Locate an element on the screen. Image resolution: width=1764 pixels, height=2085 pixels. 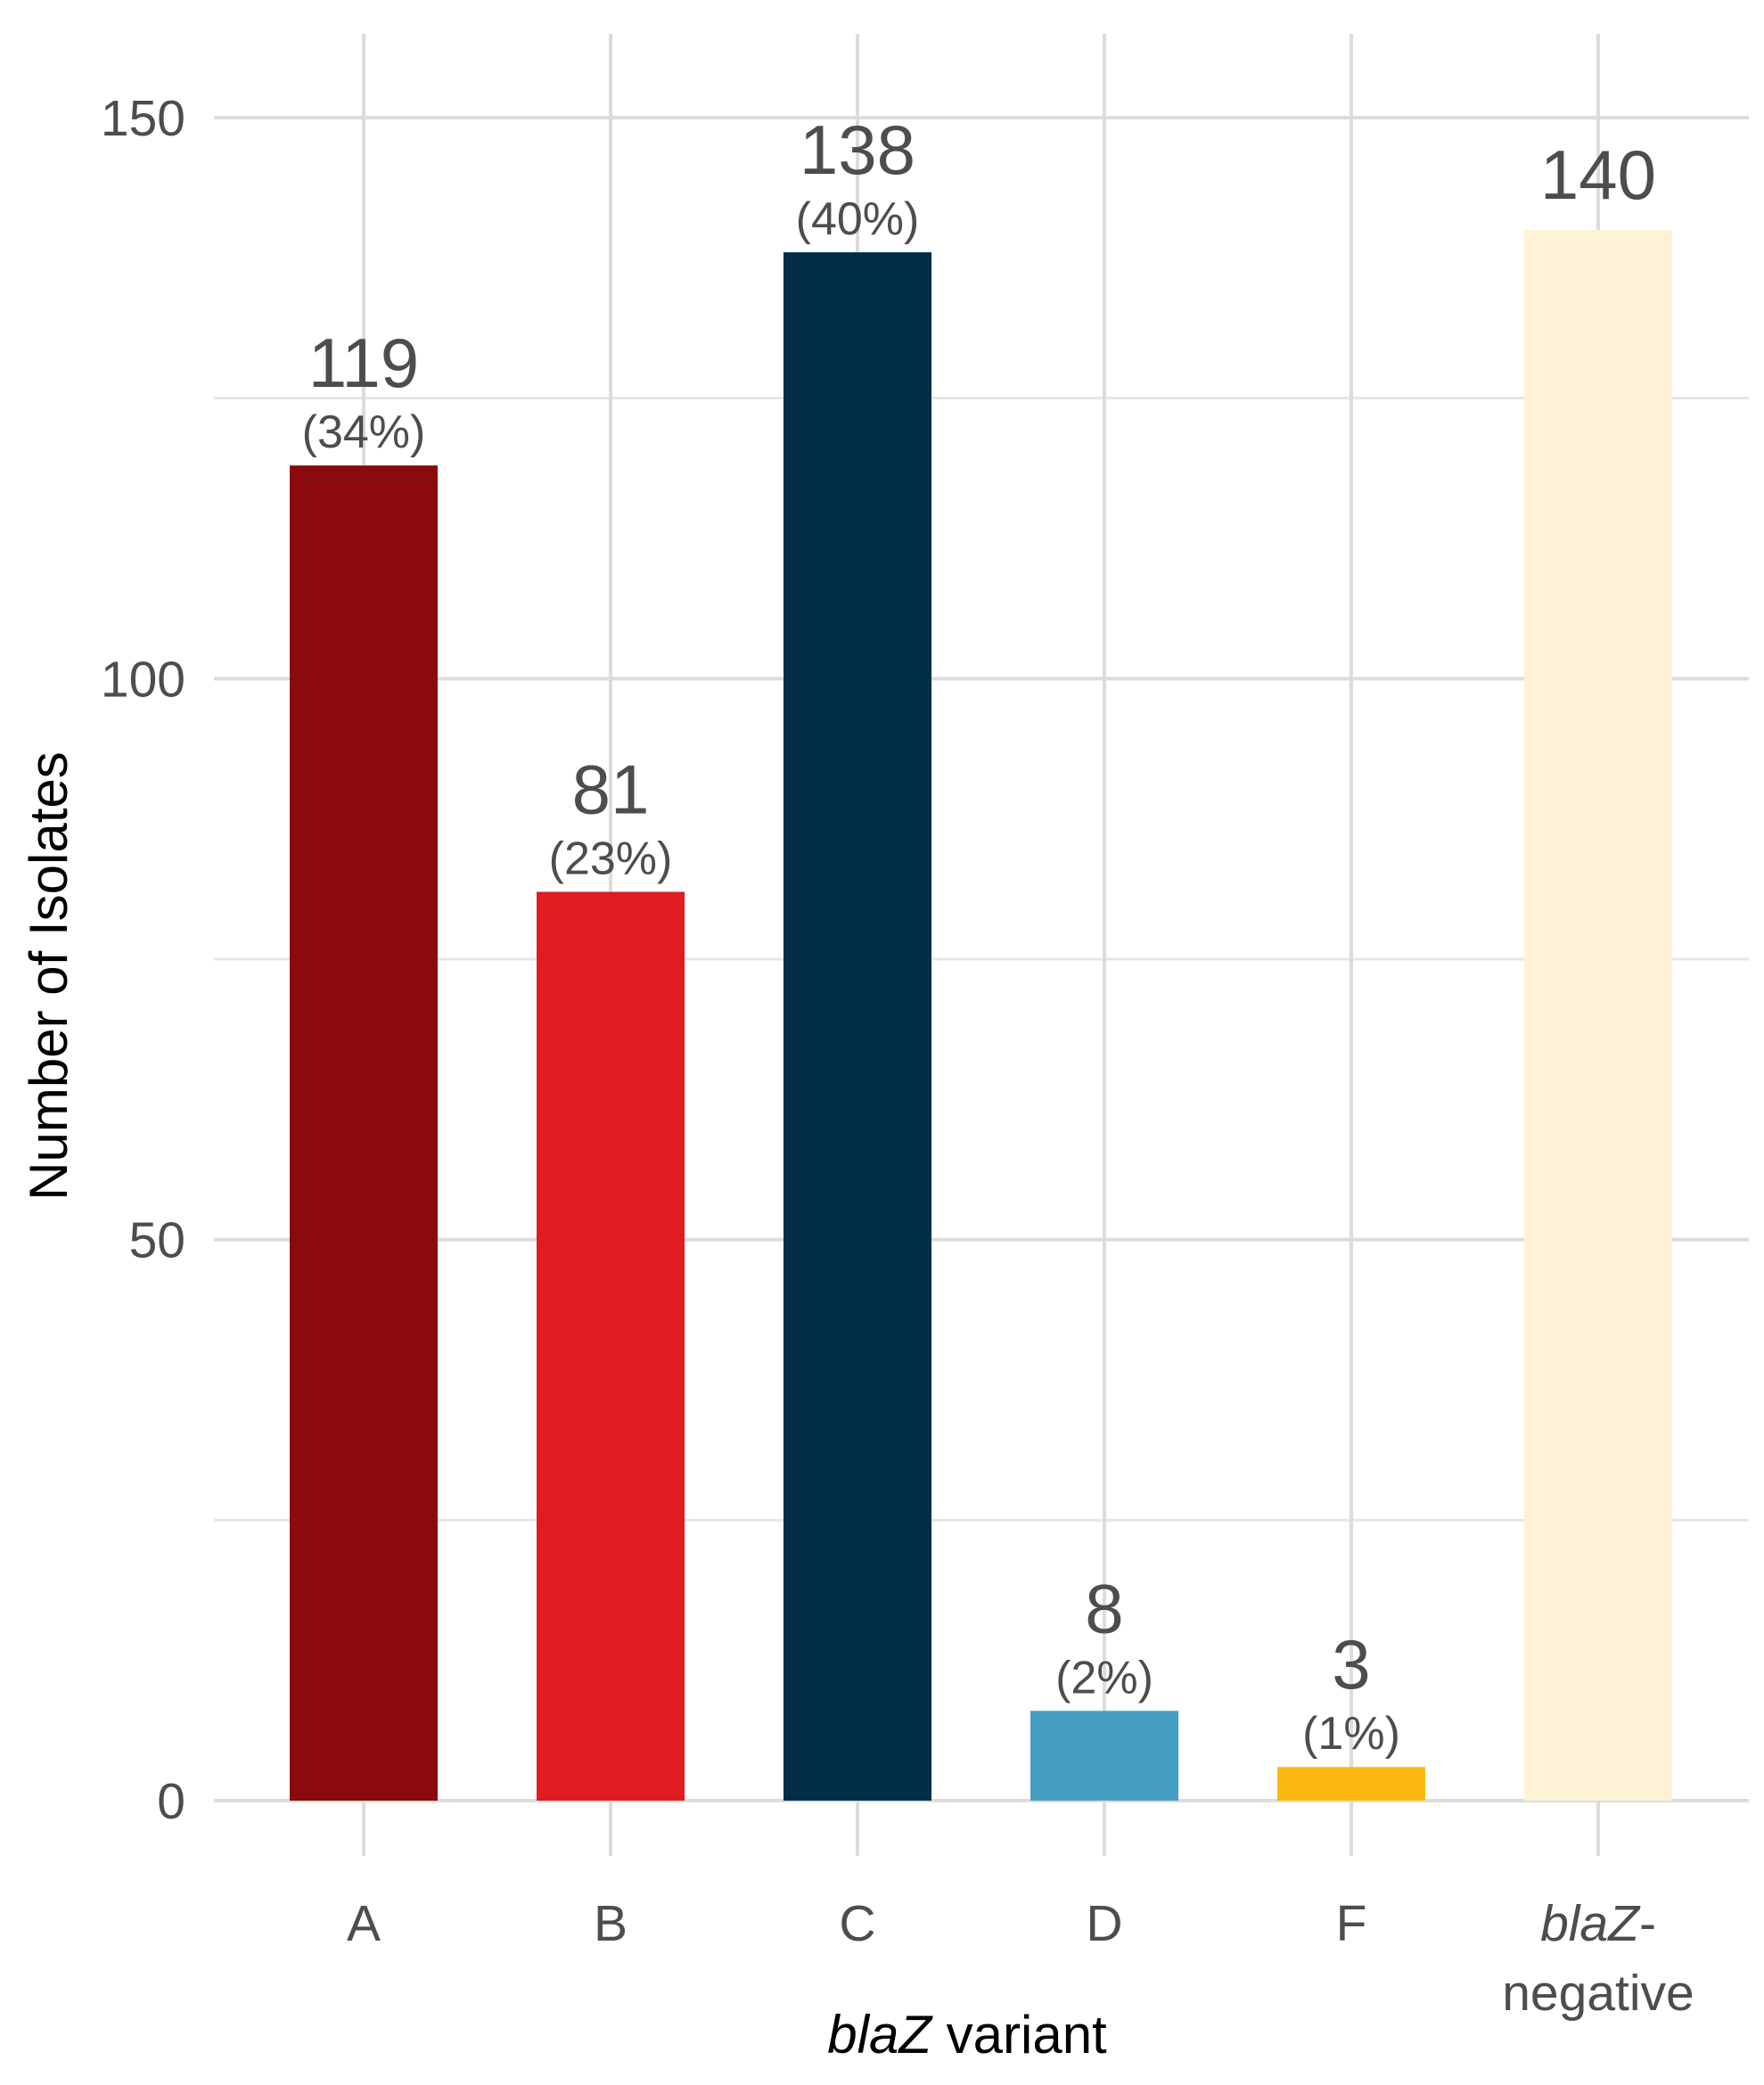
y-axis-ticks: 0 50 100 150 is located at coordinates (143, 960).